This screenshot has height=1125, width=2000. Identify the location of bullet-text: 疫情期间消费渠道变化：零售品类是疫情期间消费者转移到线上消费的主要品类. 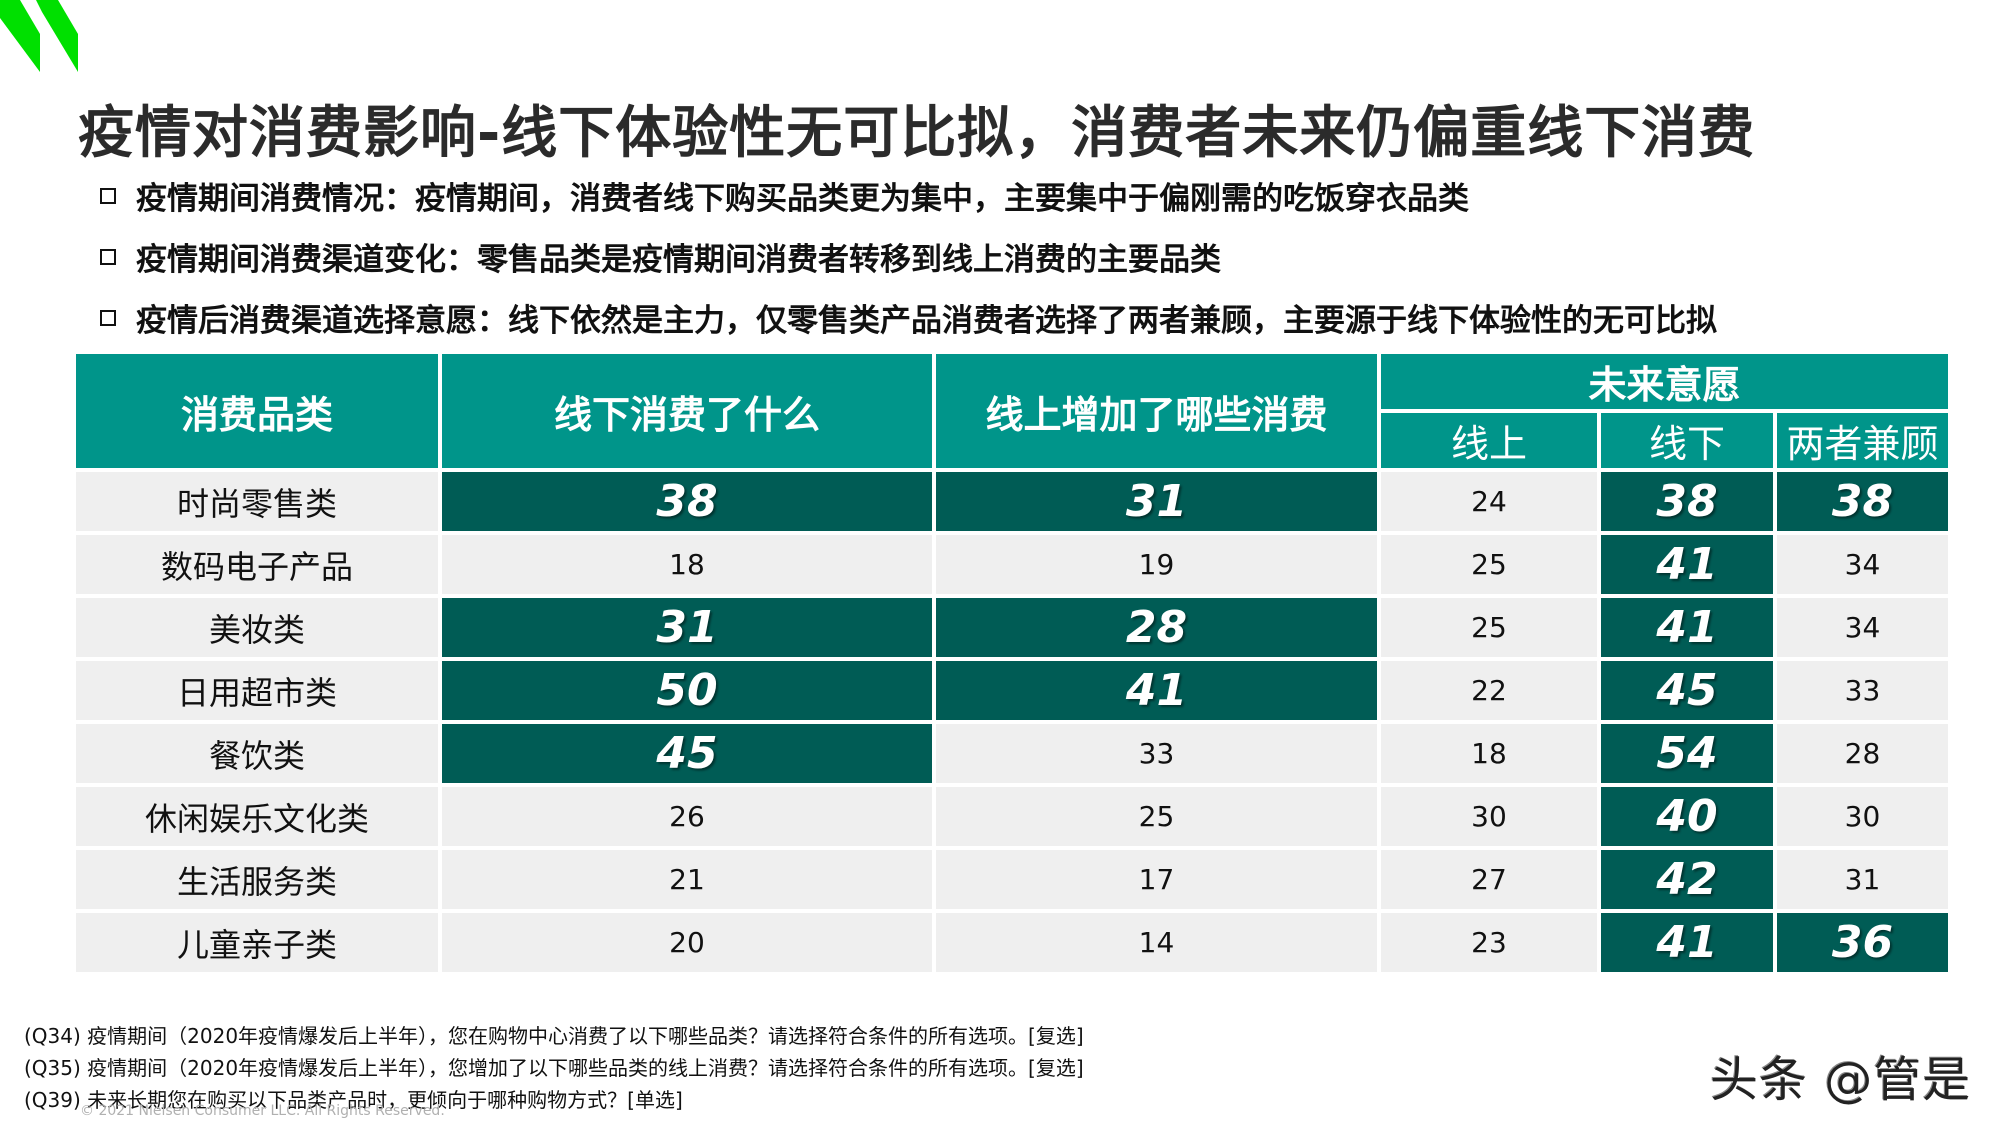
(678, 260).